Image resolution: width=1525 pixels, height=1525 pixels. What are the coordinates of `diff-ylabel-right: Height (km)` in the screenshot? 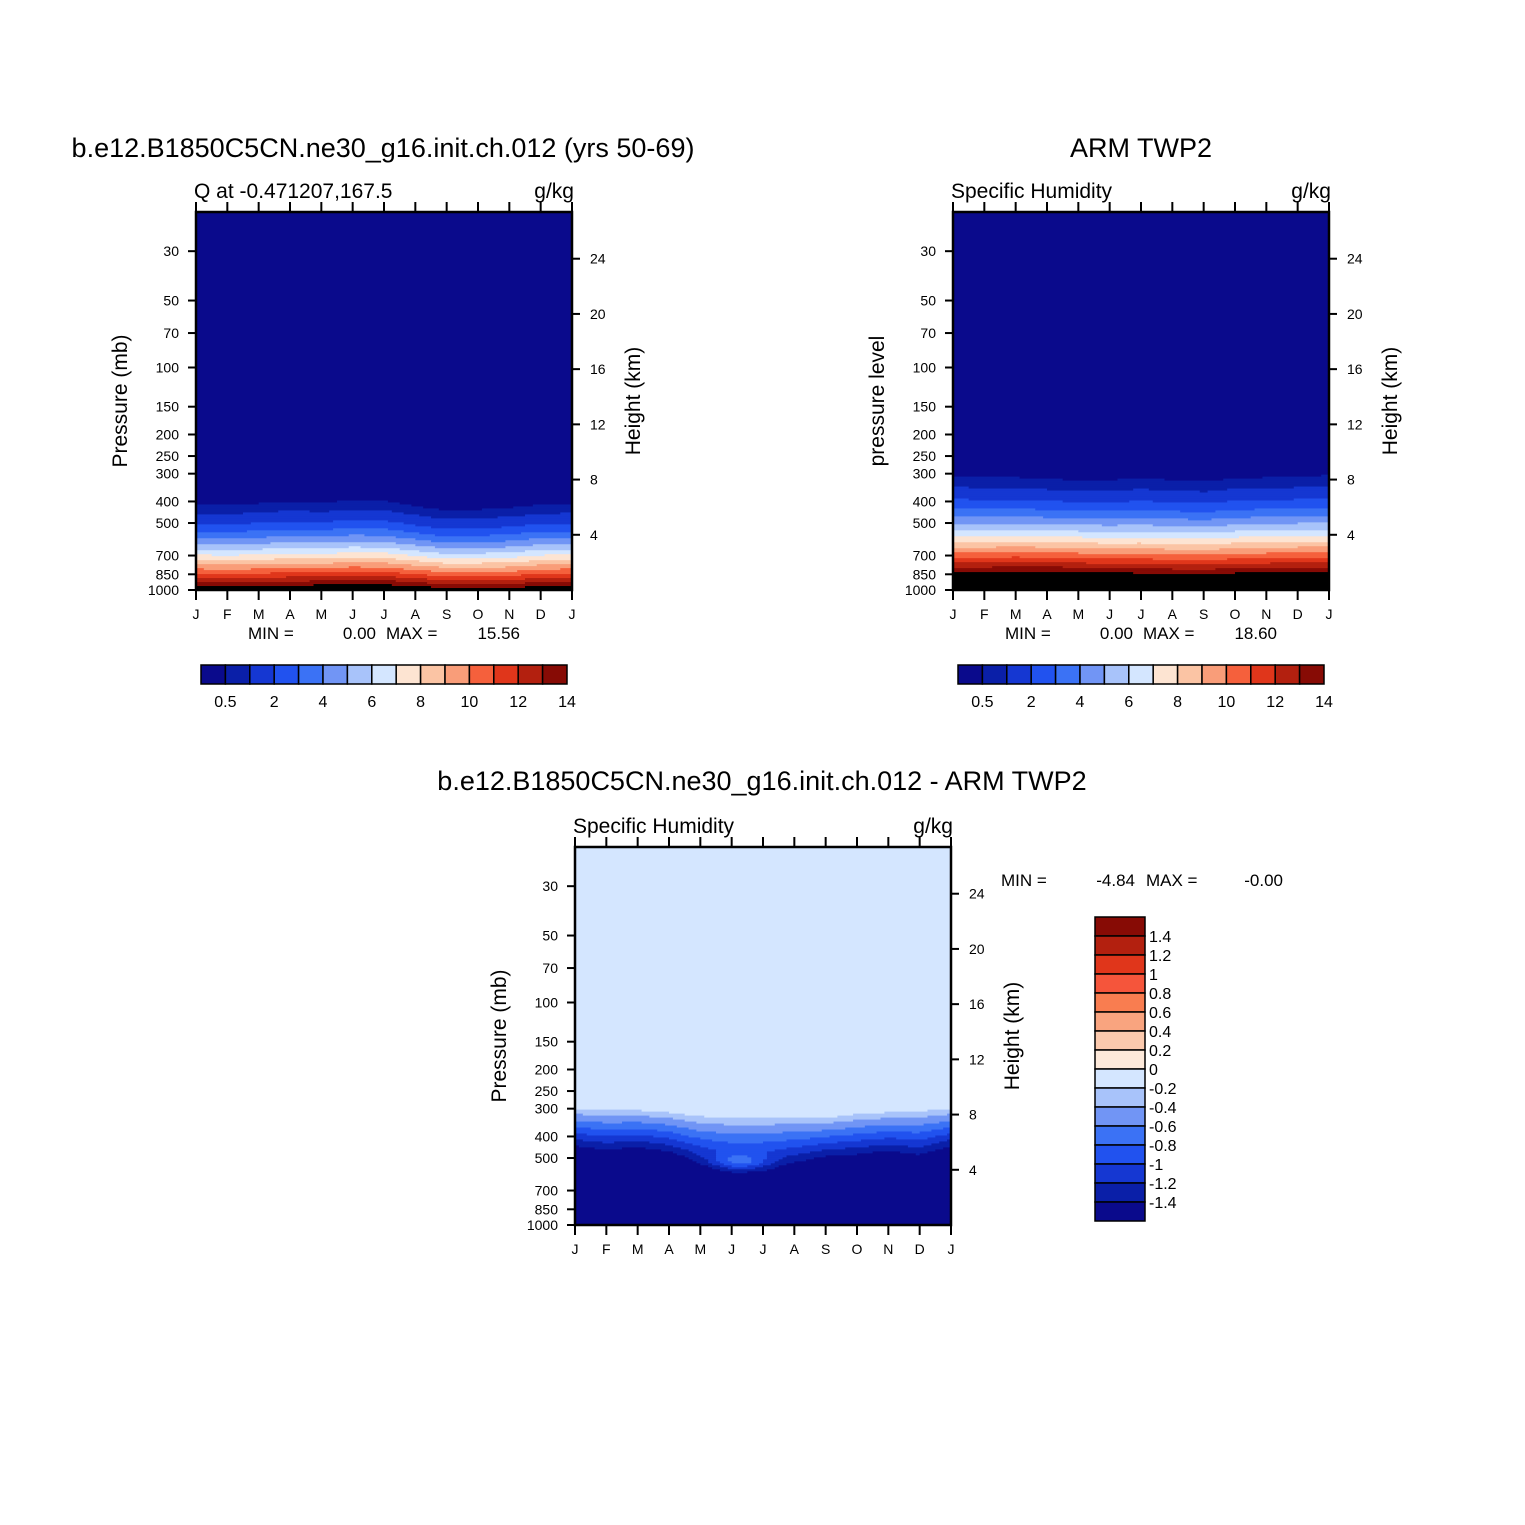 It's located at (1012, 1036).